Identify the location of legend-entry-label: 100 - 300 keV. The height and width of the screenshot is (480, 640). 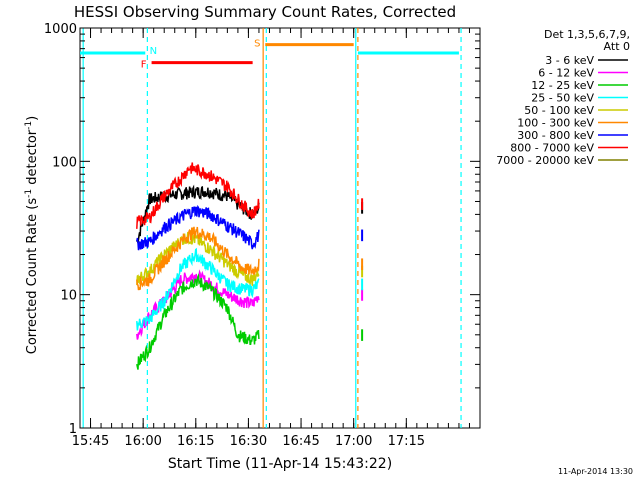
(555, 123).